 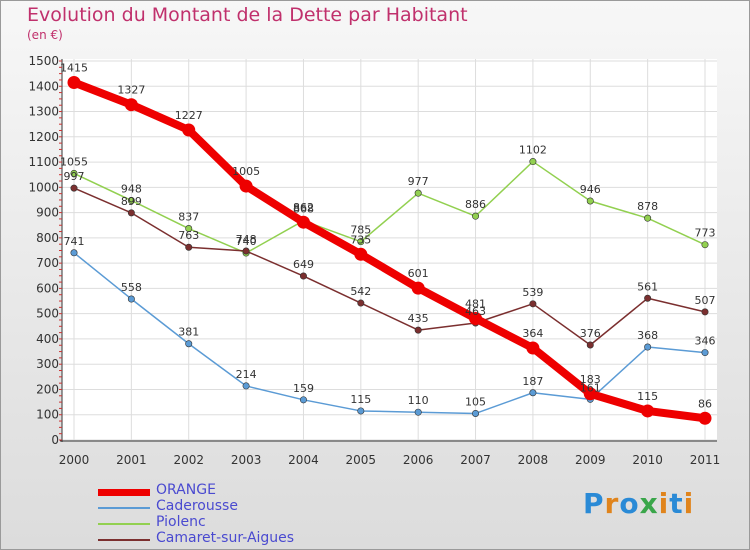 What do you see at coordinates (689, 503) in the screenshot?
I see `logo-letter: i` at bounding box center [689, 503].